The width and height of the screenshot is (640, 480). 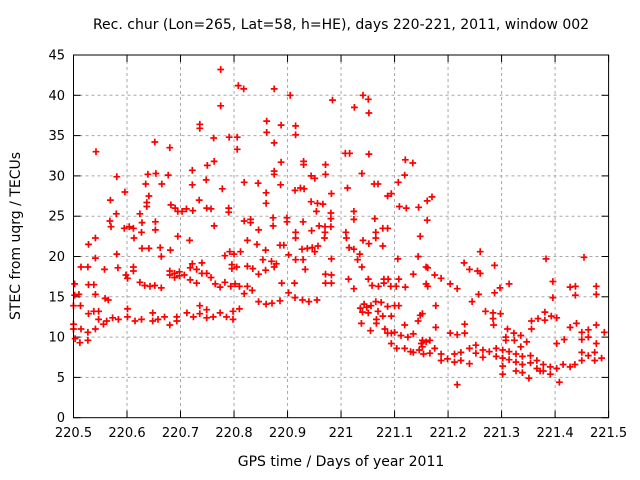 What do you see at coordinates (56, 257) in the screenshot?
I see `y-tick-label: 20` at bounding box center [56, 257].